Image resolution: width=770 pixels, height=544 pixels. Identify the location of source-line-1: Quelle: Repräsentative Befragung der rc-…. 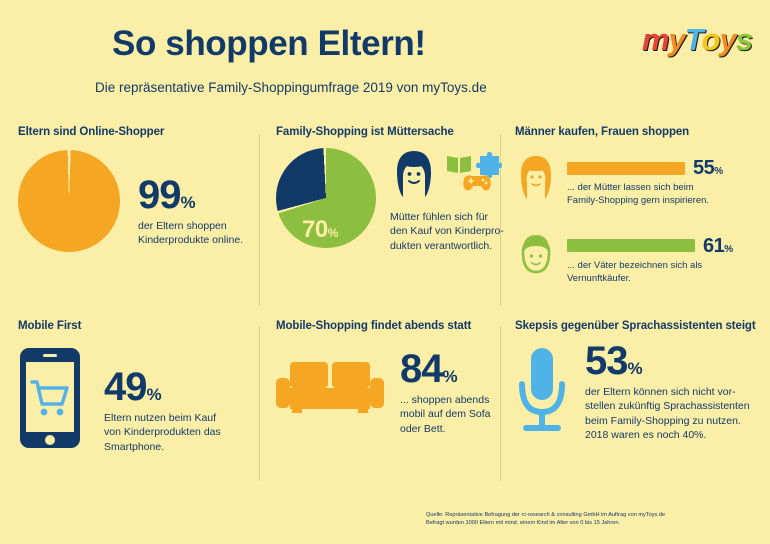
(546, 514).